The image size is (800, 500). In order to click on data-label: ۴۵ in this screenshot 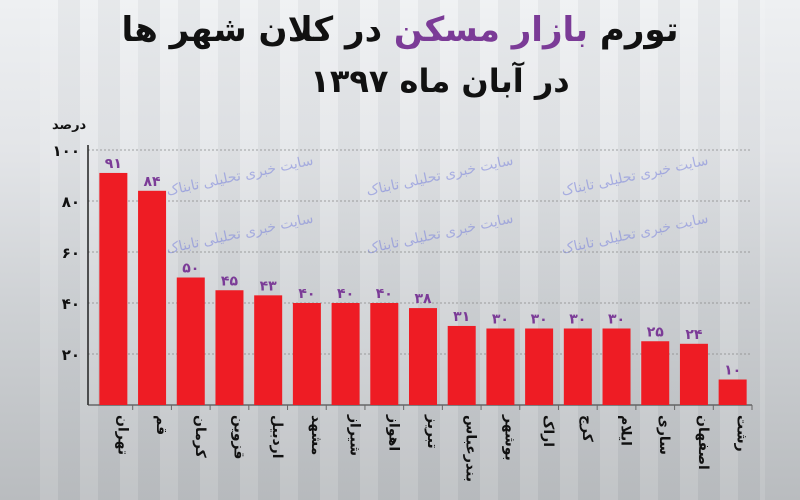, I will do `click(230, 281)`.